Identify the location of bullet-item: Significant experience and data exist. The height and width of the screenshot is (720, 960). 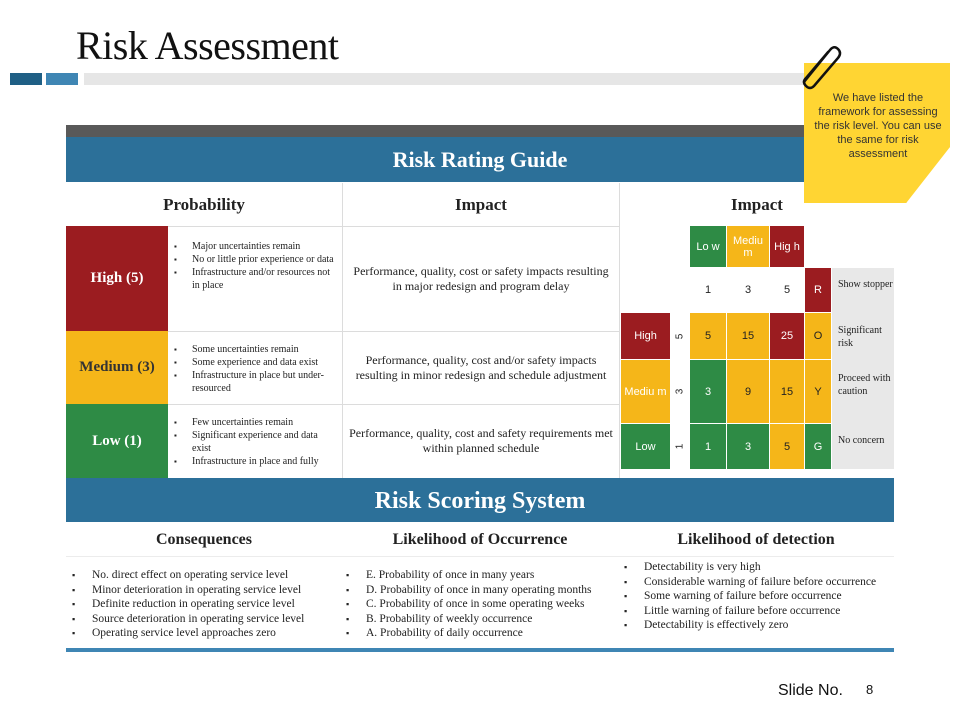
(256, 442).